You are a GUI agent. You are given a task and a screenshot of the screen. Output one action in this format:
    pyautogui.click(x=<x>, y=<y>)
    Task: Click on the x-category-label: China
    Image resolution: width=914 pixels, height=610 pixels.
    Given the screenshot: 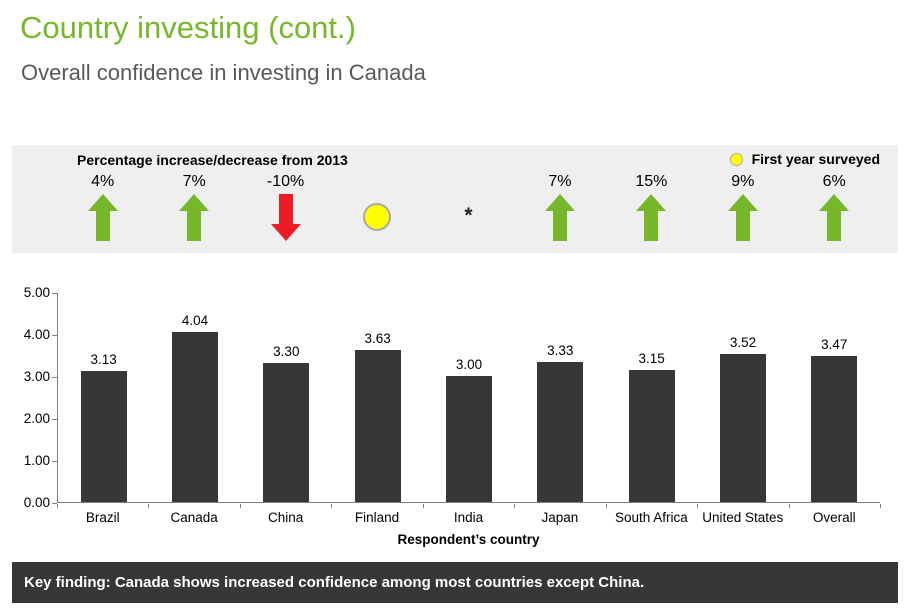 What is the action you would take?
    pyautogui.click(x=285, y=517)
    